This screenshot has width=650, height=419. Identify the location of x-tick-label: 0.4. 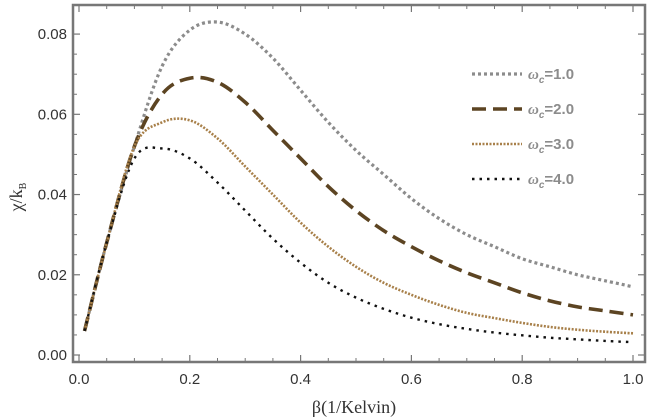
(300, 379).